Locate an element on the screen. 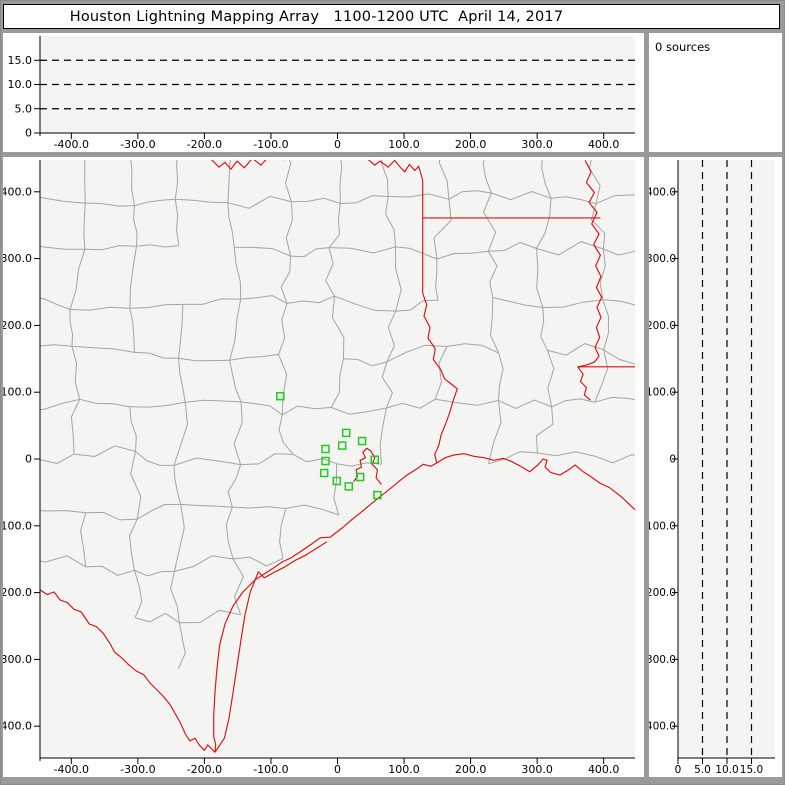  state-border-mississippi-s is located at coordinates (584, 383).